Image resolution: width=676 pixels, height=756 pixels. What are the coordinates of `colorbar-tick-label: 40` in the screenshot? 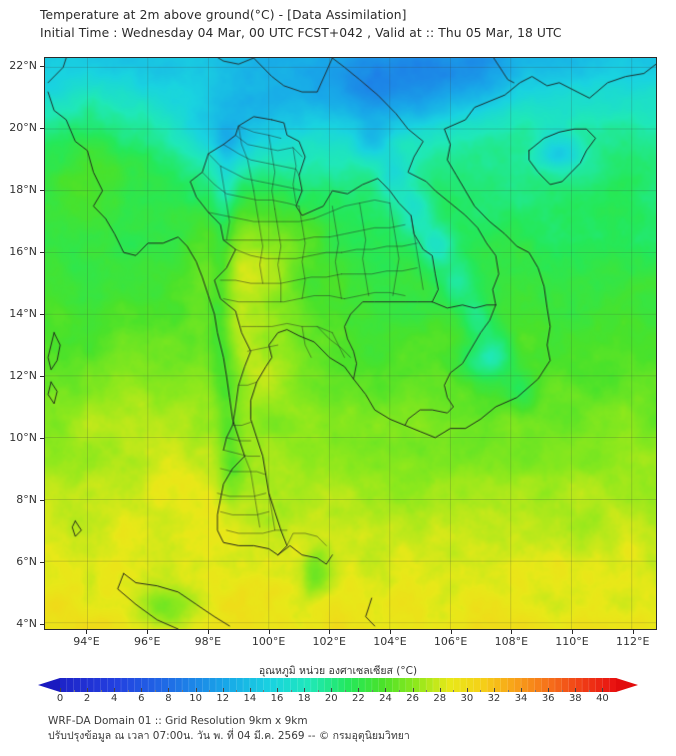 It's located at (602, 698).